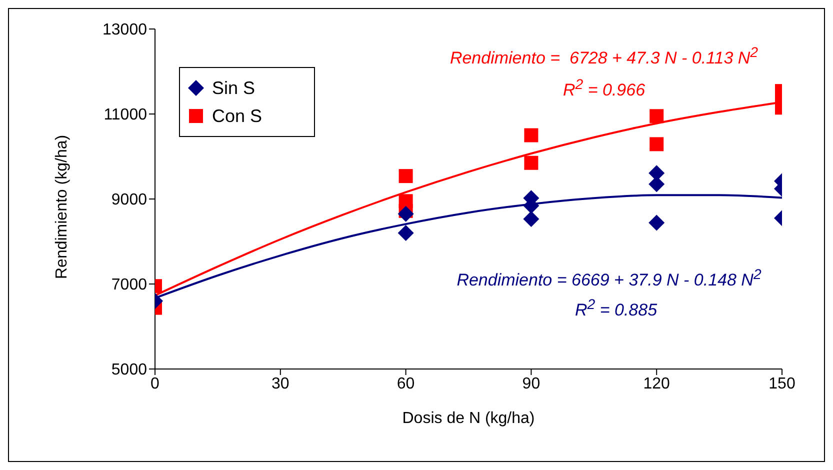 The width and height of the screenshot is (833, 470). I want to click on annotation: R$^{2}$ = 0.966, so click(604, 89).